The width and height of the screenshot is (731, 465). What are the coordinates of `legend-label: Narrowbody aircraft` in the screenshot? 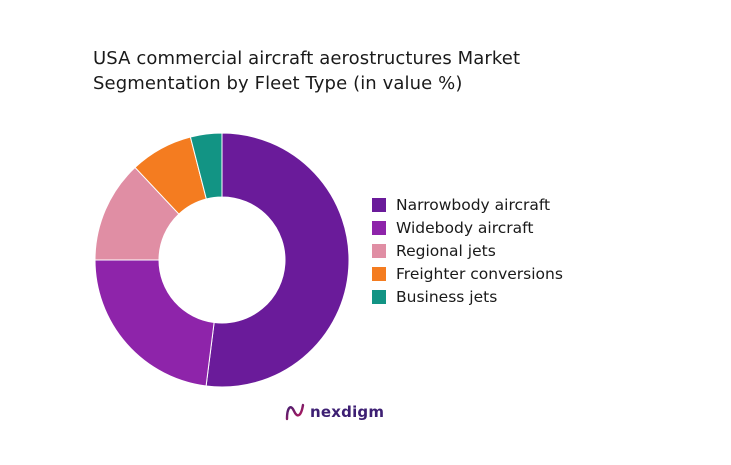 It's located at (473, 204).